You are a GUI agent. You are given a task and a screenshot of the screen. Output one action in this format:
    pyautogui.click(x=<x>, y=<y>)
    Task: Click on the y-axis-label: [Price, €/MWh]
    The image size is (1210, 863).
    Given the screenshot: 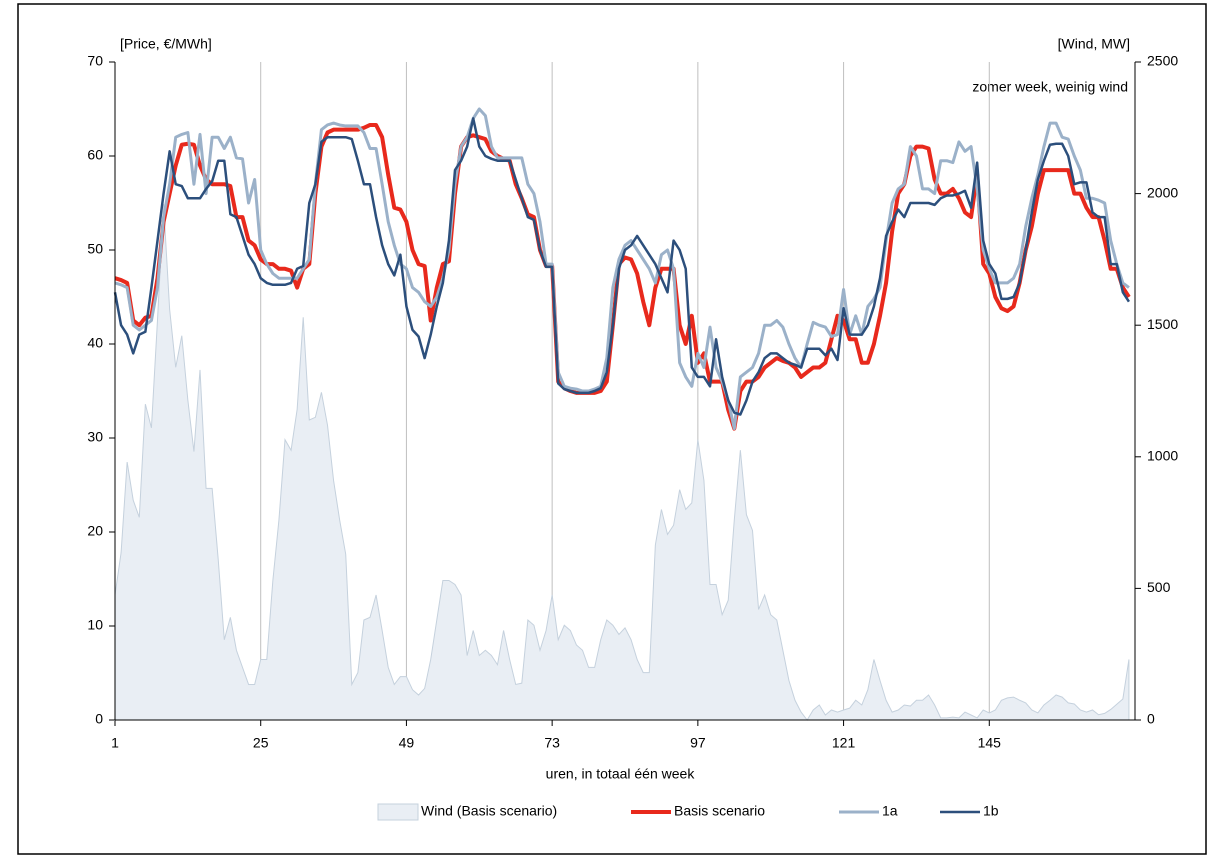 What is the action you would take?
    pyautogui.click(x=166, y=44)
    